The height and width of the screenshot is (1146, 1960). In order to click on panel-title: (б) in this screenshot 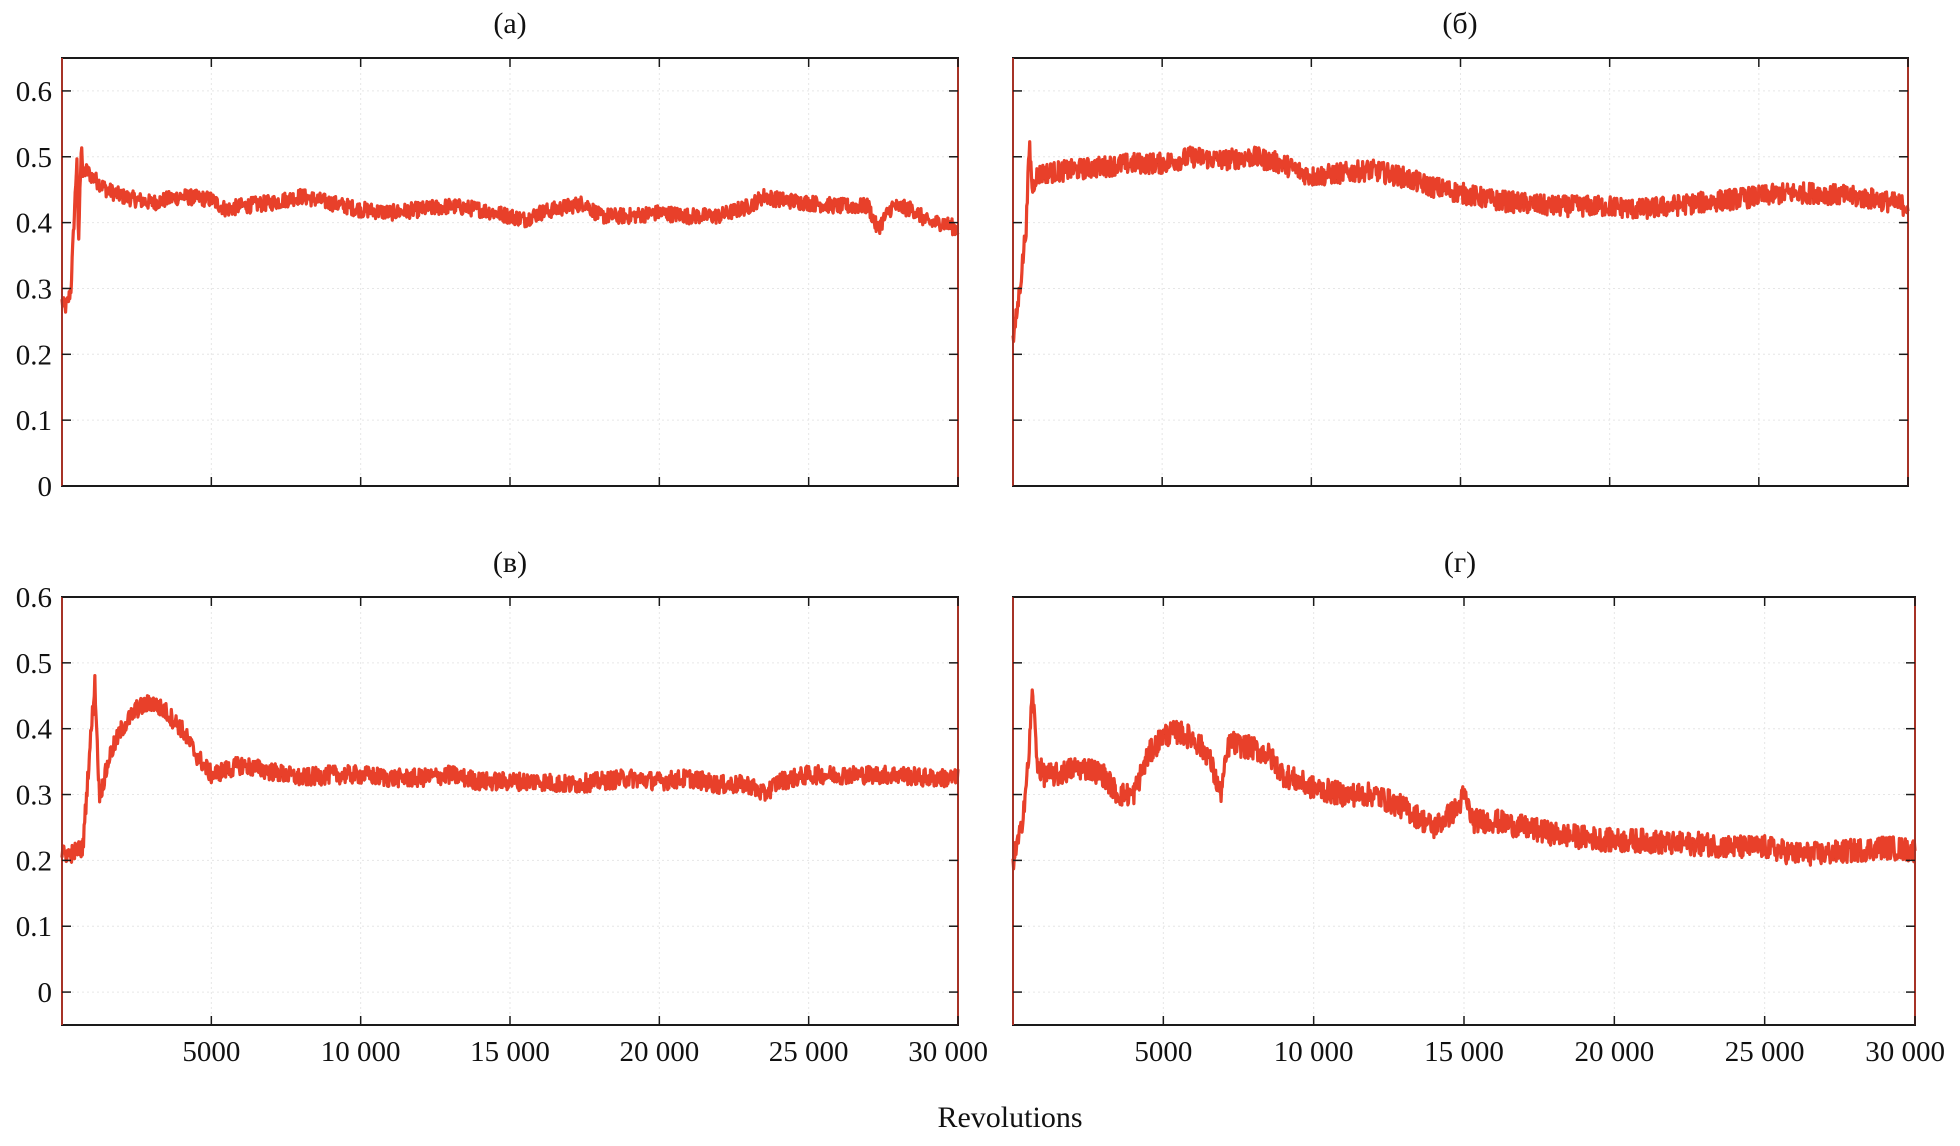, I will do `click(1459, 23)`.